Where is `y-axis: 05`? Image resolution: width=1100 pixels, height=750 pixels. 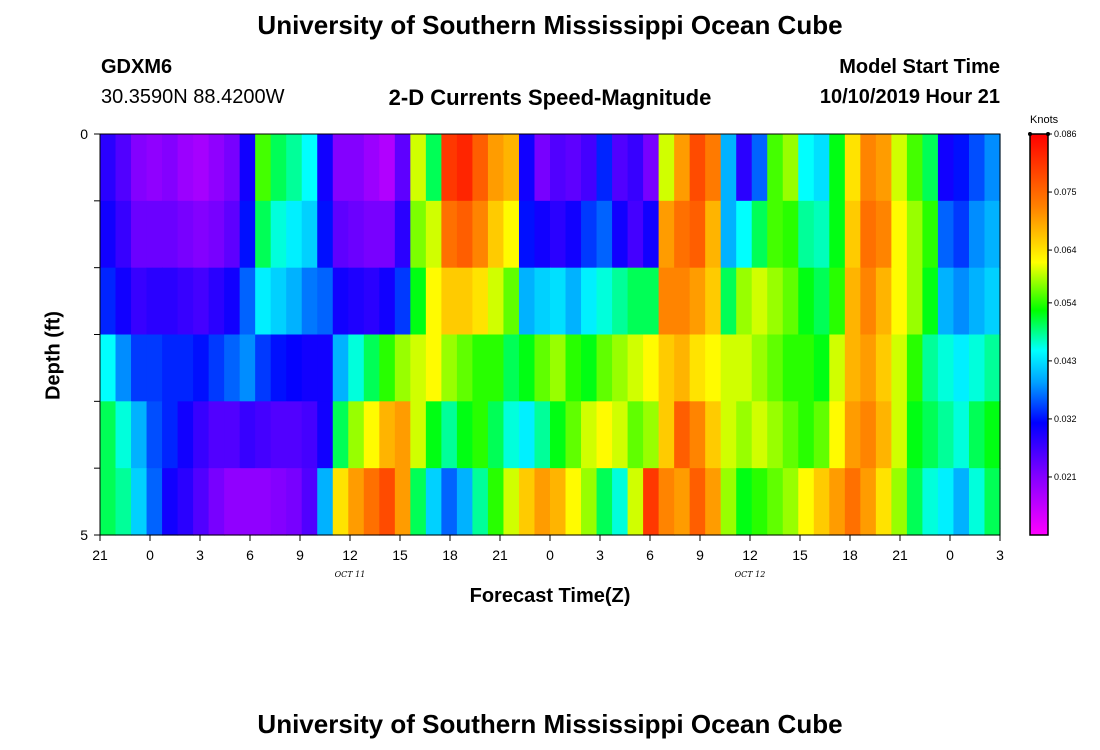
y-axis: 05 is located at coordinates (90, 334).